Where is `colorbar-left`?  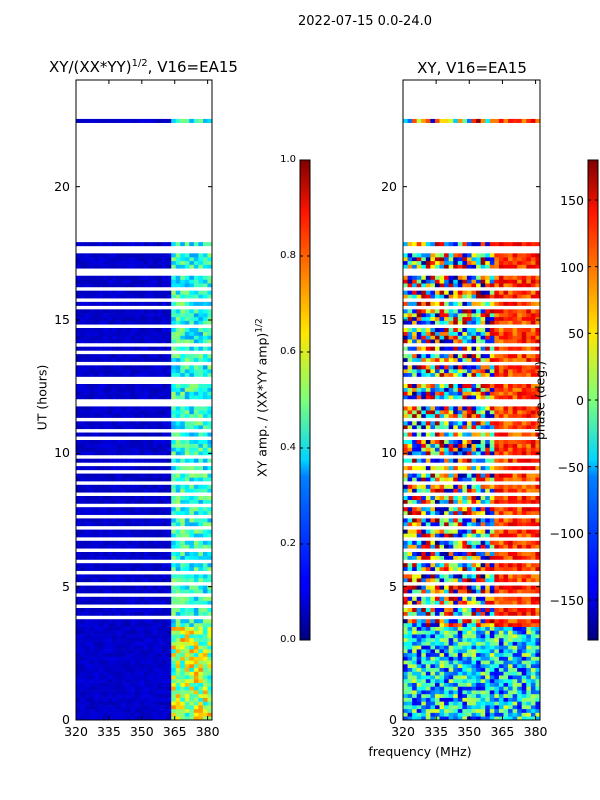 colorbar-left is located at coordinates (305, 400).